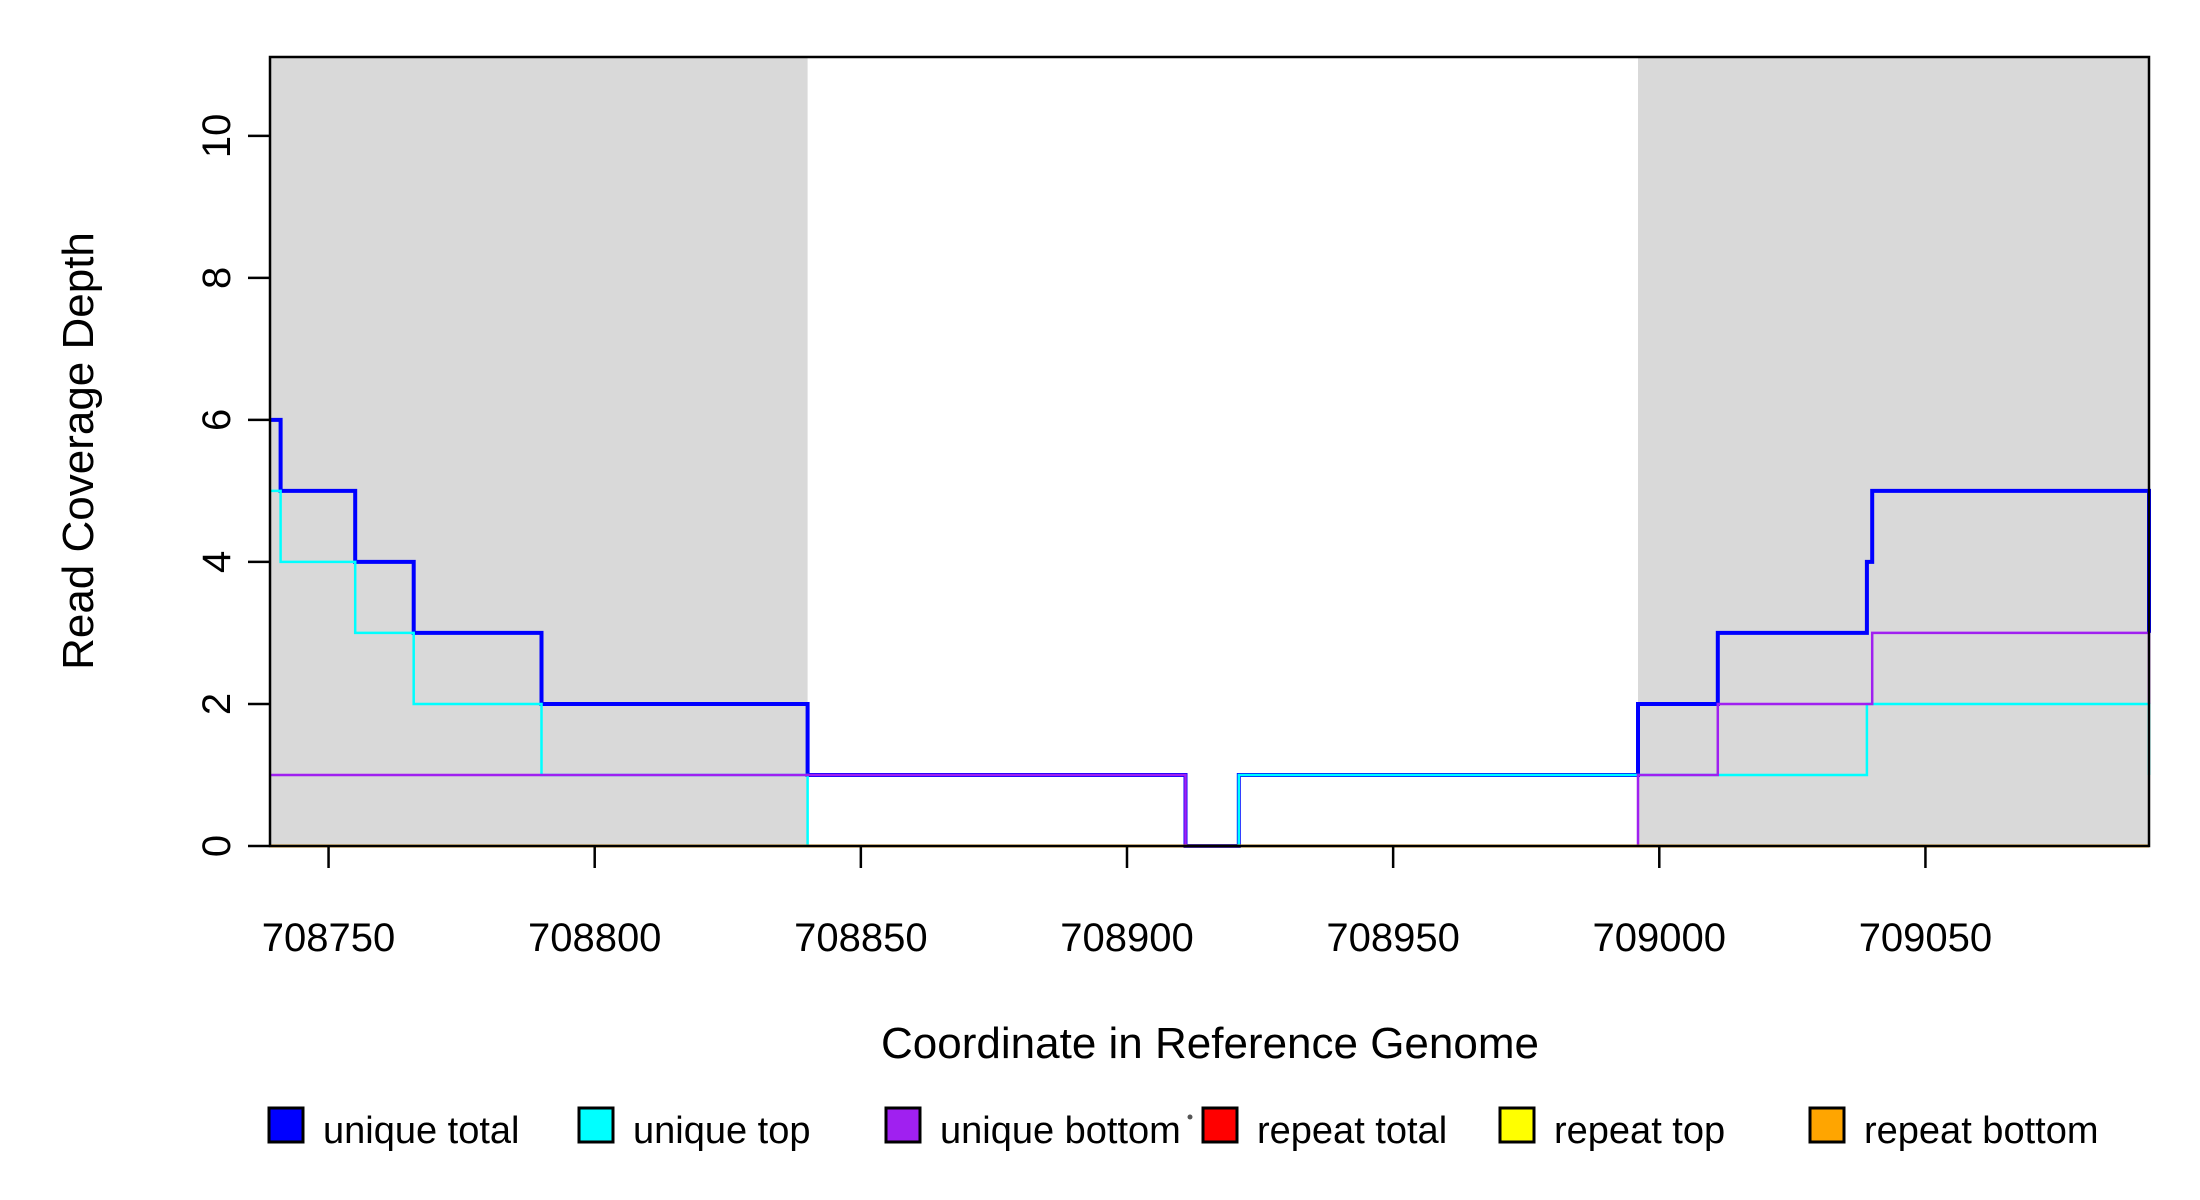 The width and height of the screenshot is (2200, 1200). Describe the element at coordinates (1925, 938) in the screenshot. I see `x-tick-label: 709050` at that location.